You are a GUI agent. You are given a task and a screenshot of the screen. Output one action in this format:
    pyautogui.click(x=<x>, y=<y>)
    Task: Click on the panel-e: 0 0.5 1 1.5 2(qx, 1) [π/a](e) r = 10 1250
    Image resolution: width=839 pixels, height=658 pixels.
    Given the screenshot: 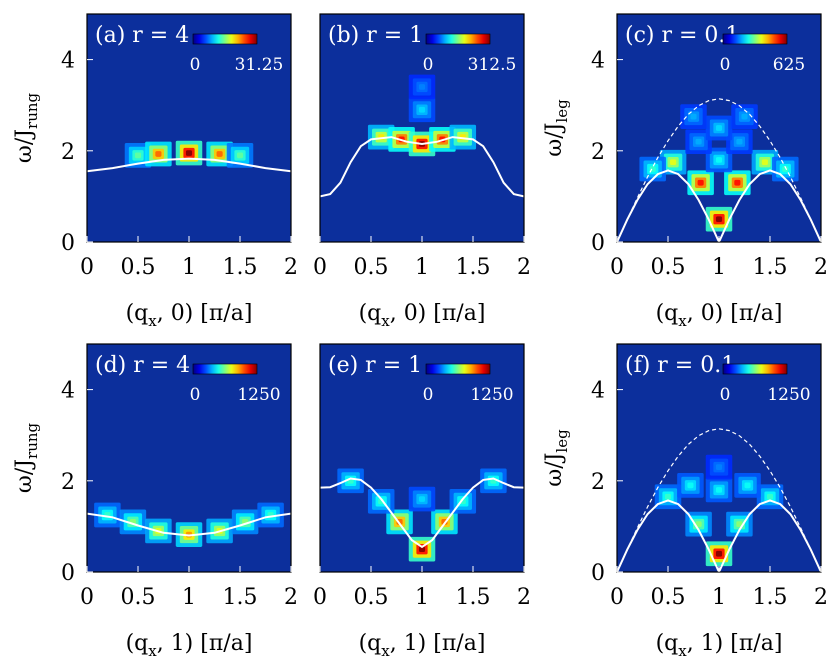 What is the action you would take?
    pyautogui.click(x=422, y=500)
    